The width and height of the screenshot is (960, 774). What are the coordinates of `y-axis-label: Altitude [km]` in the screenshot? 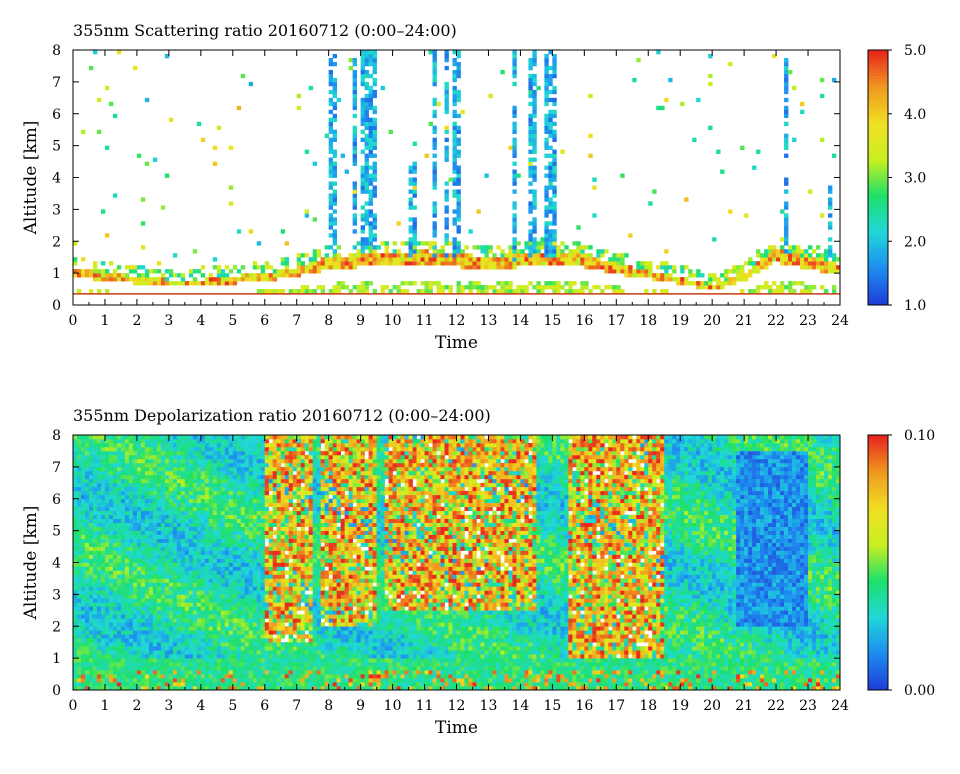 It's located at (31, 563).